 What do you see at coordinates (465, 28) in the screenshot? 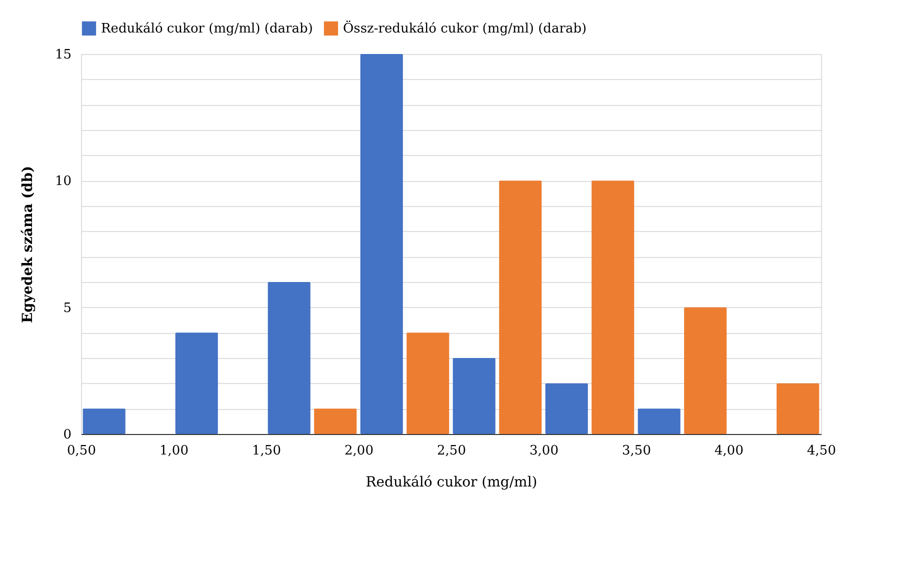
I see `legend-label: Össz-redukáló cukor (mg/ml) (darab)` at bounding box center [465, 28].